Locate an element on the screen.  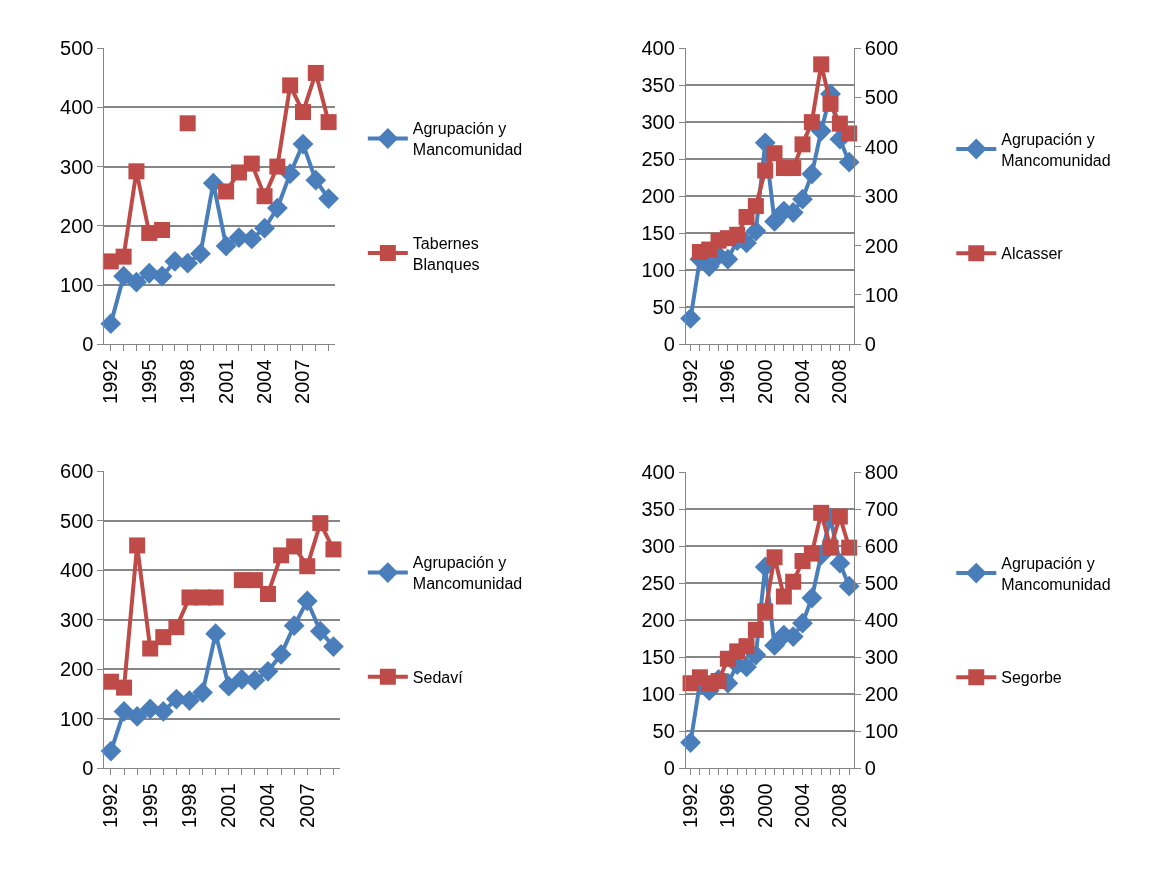
y2-tick-label: 0 is located at coordinates (870, 768).